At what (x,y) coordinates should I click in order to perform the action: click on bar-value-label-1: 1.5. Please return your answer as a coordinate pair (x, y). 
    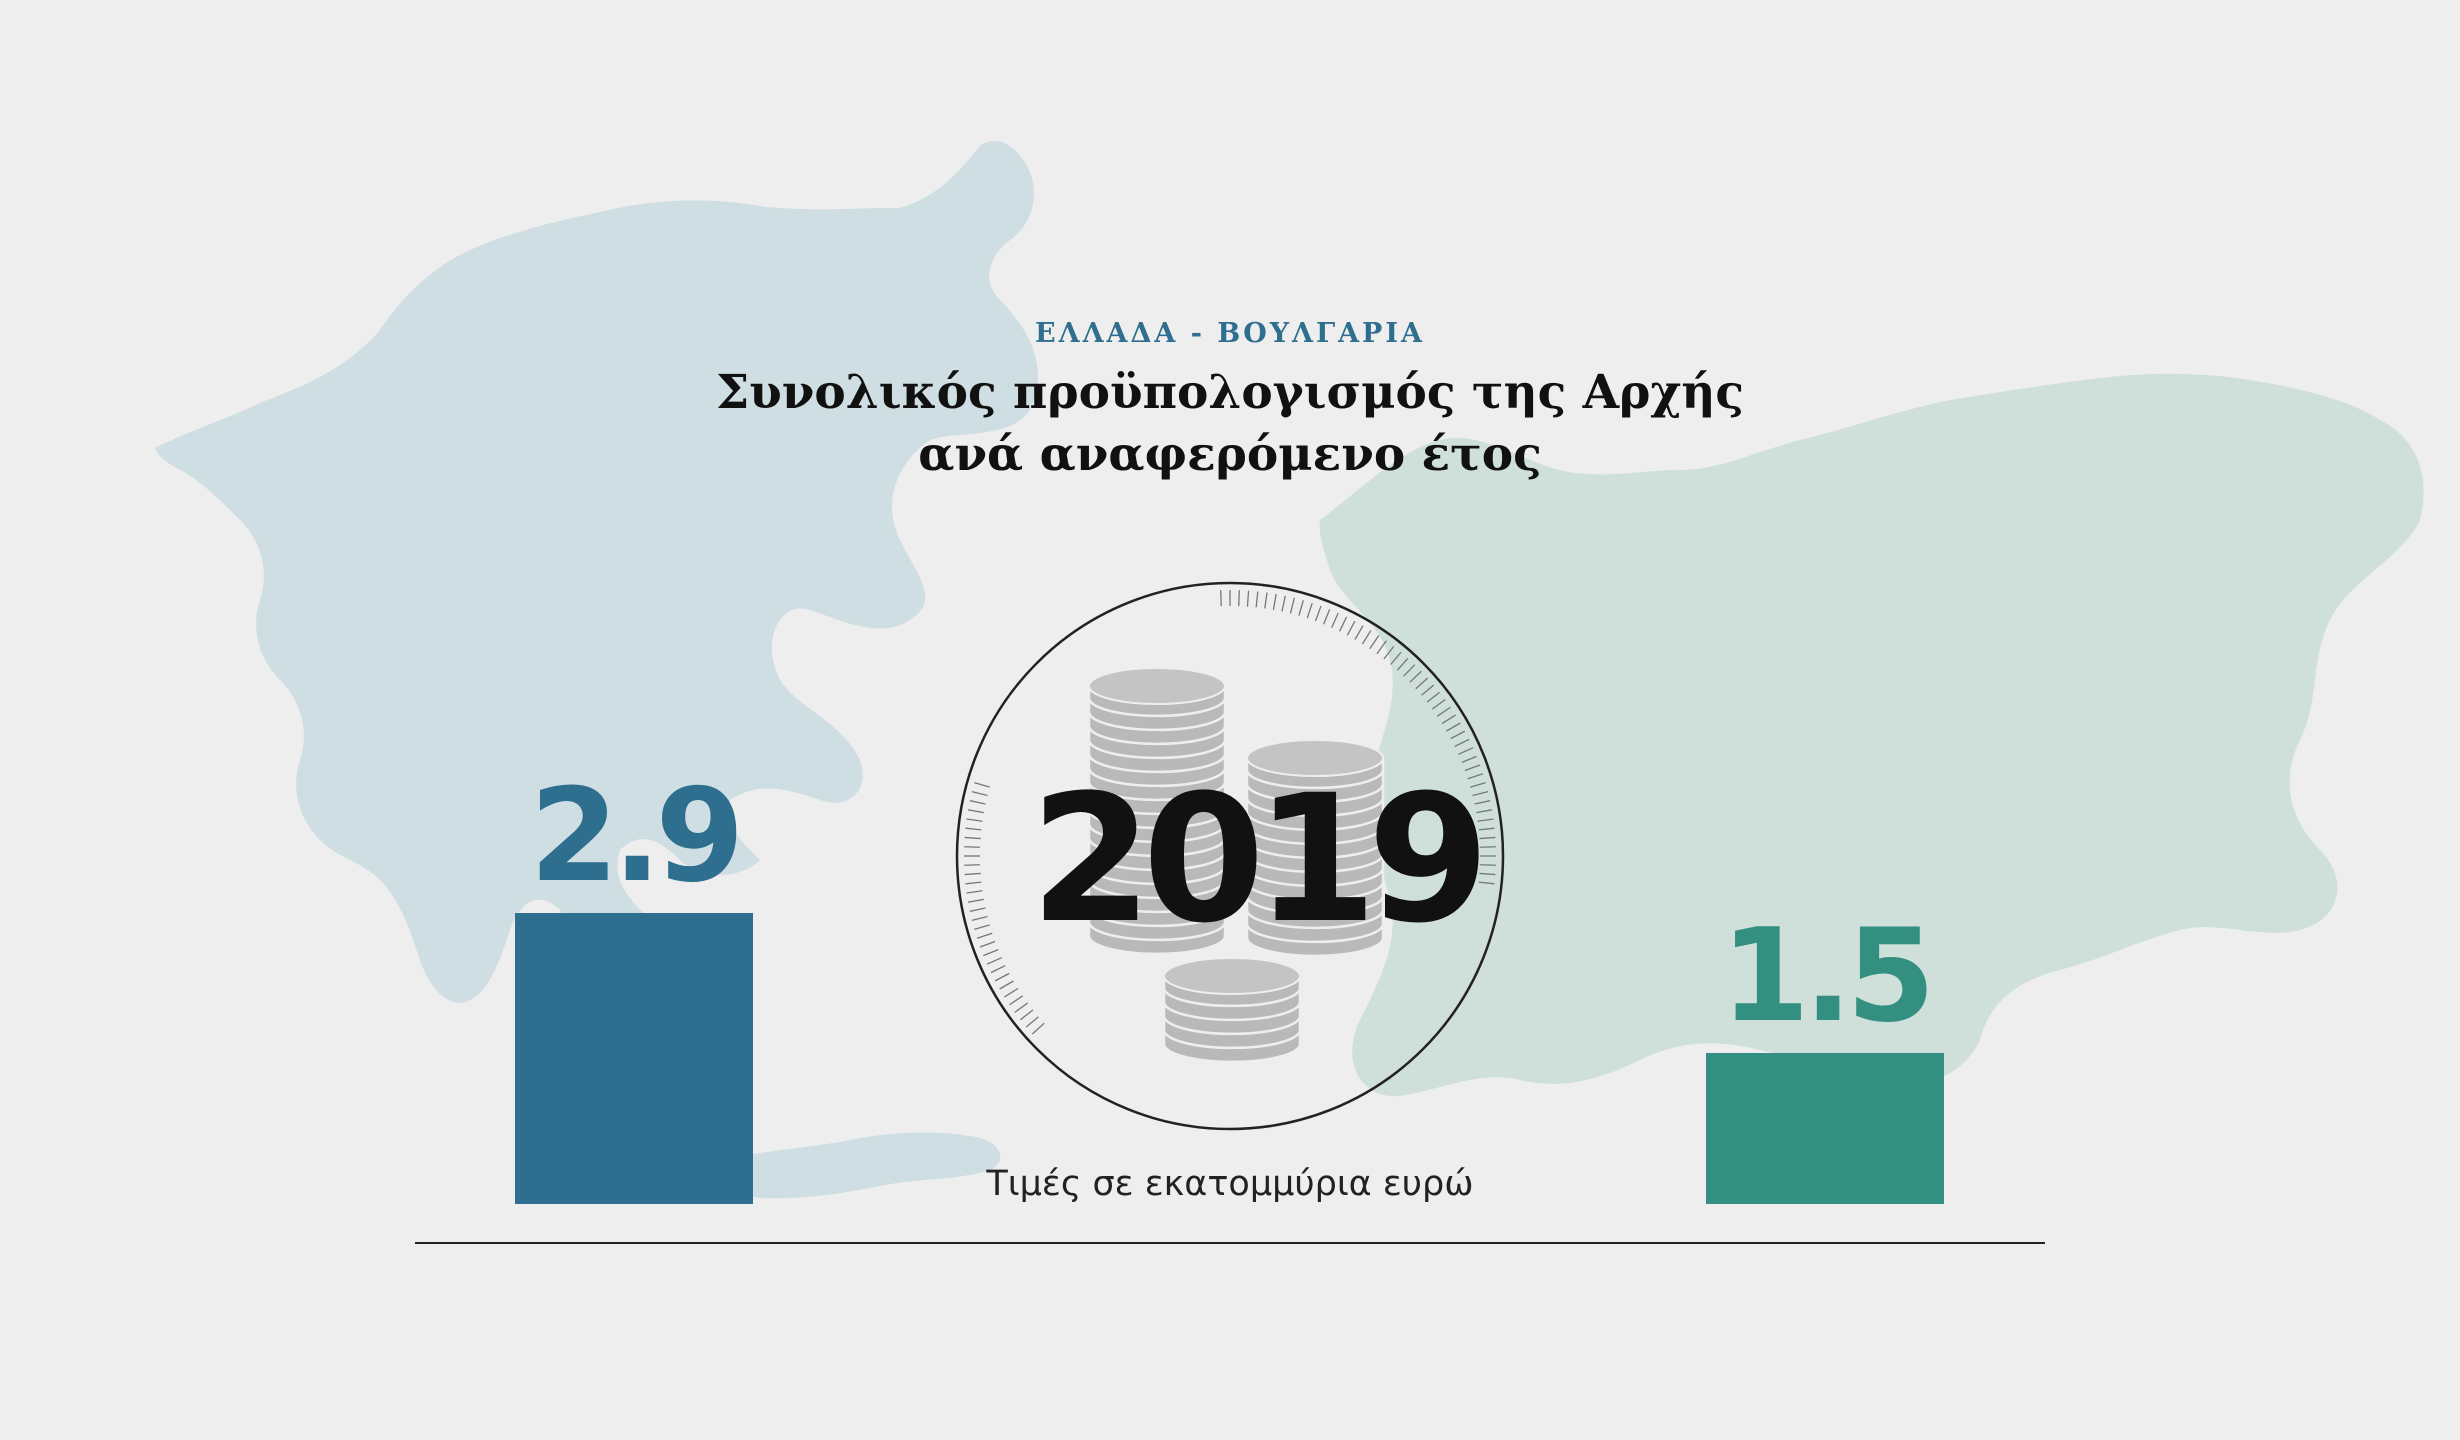
    Looking at the image, I should click on (1828, 976).